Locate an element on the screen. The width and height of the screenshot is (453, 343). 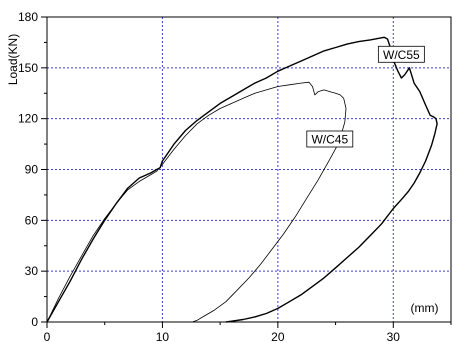
y-tick-label: 150 is located at coordinates (28, 68).